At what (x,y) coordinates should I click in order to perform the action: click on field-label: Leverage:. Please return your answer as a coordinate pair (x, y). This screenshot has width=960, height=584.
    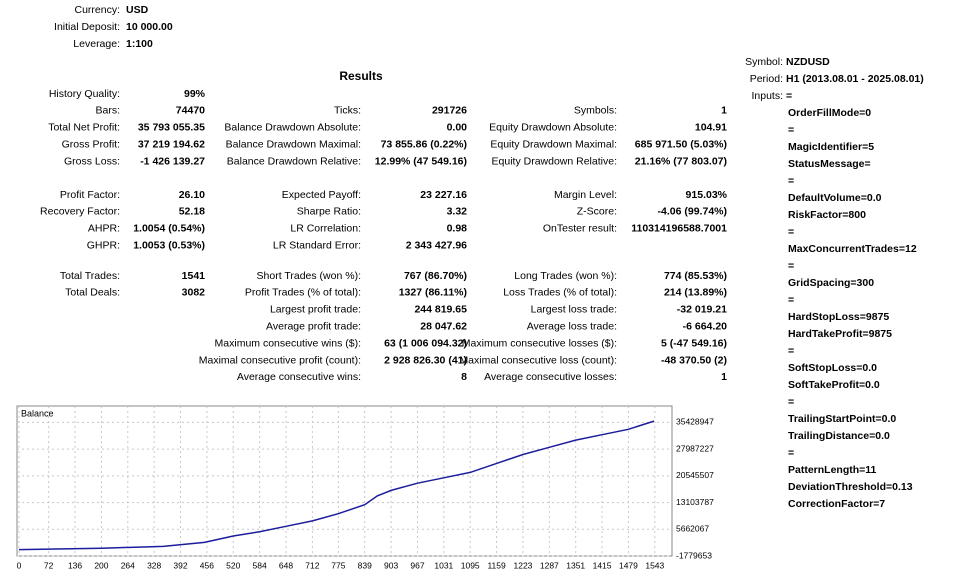
    Looking at the image, I should click on (96, 44).